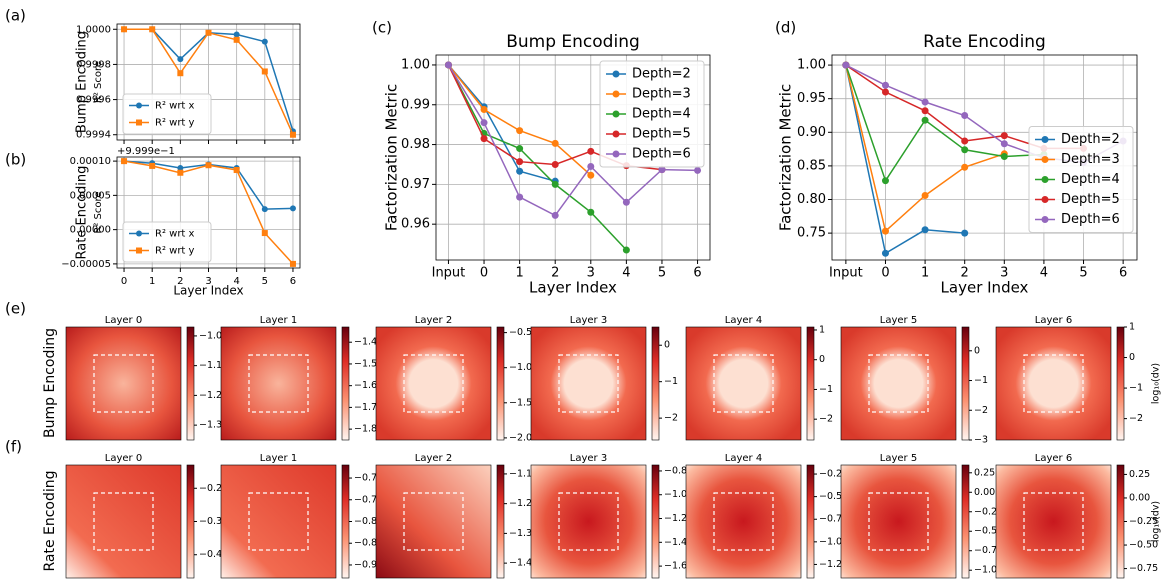  What do you see at coordinates (520, 503) in the screenshot?
I see `colorbar-tick-label: −1.2` at bounding box center [520, 503].